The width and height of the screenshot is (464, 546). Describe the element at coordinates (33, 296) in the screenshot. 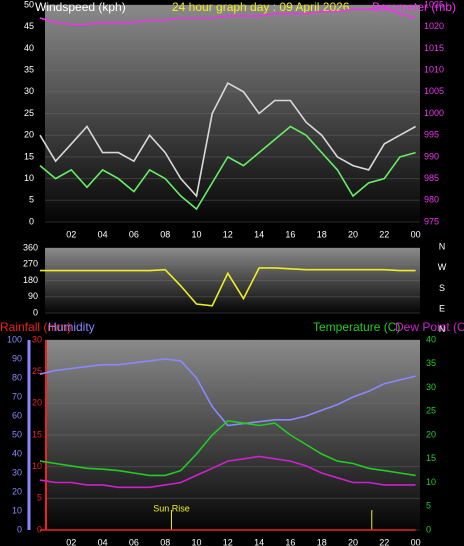

I see `y-tick-label: 90` at that location.